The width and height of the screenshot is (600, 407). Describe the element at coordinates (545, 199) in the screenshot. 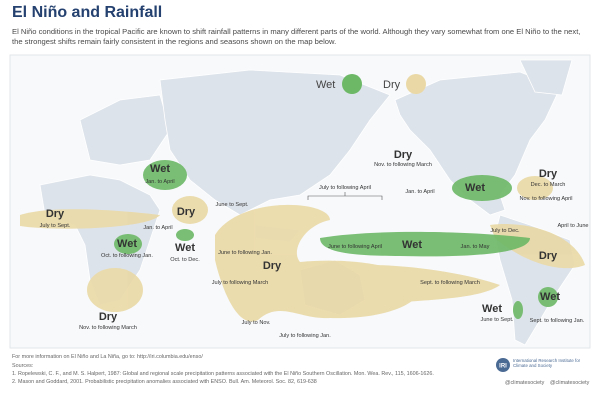

I see `region-season: Nov. to following April` at that location.